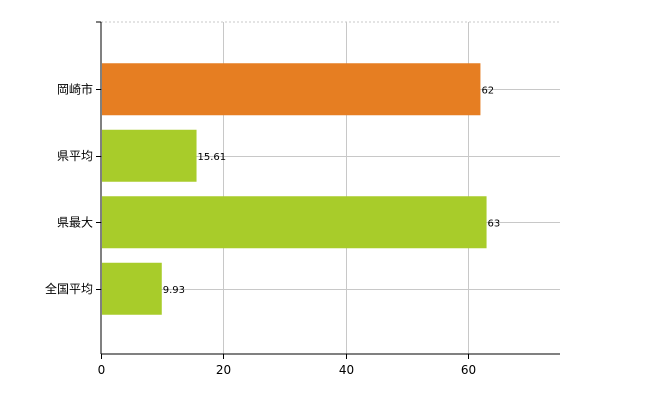 Image resolution: width=650 pixels, height=400 pixels. I want to click on data-label: 62, so click(487, 90).